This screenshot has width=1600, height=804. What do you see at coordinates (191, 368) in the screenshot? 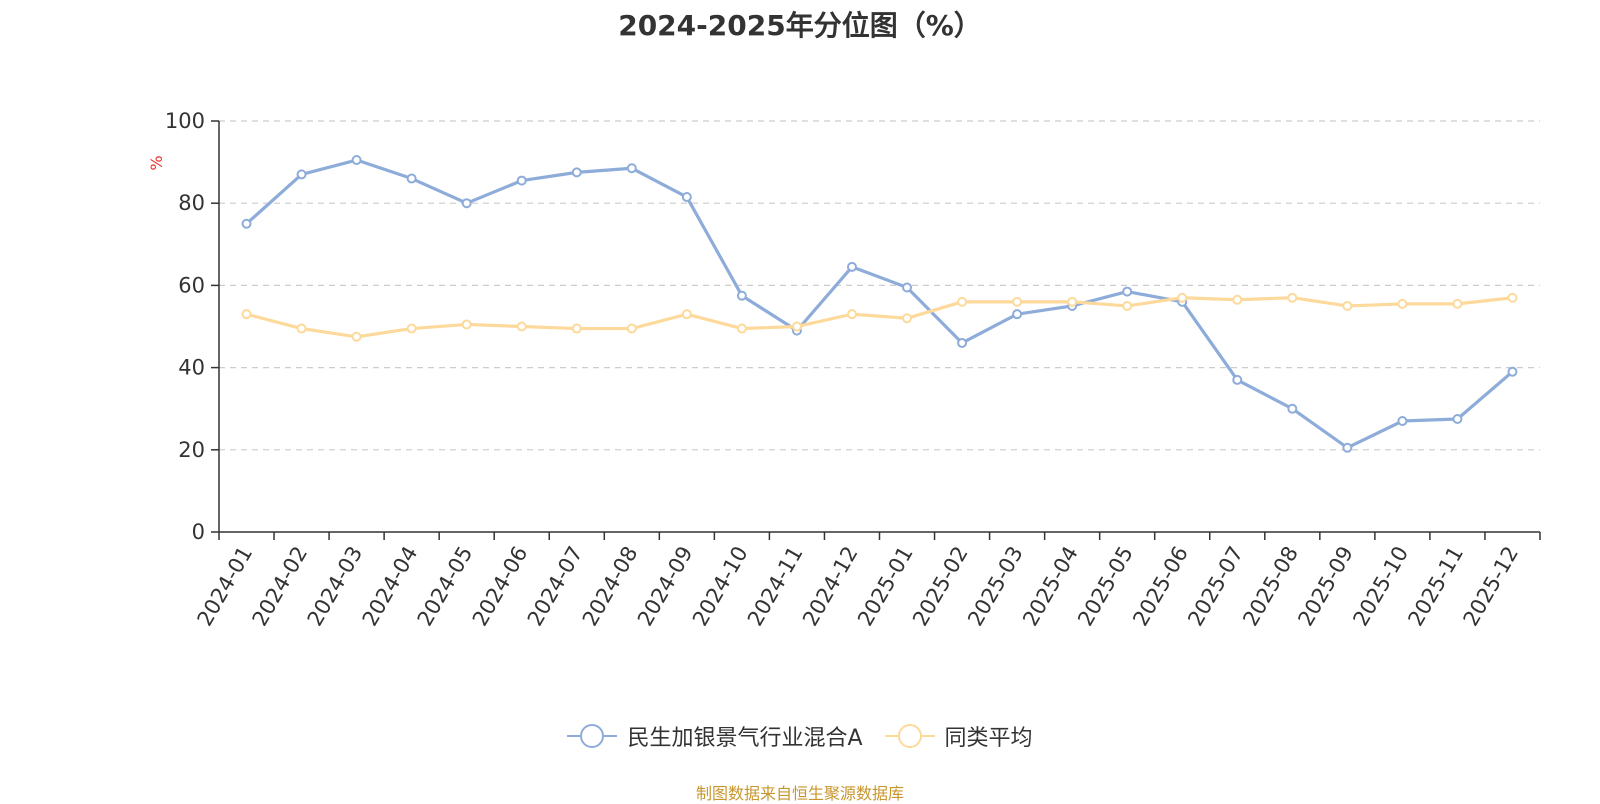
I see `y-tick-label: 40` at bounding box center [191, 368].